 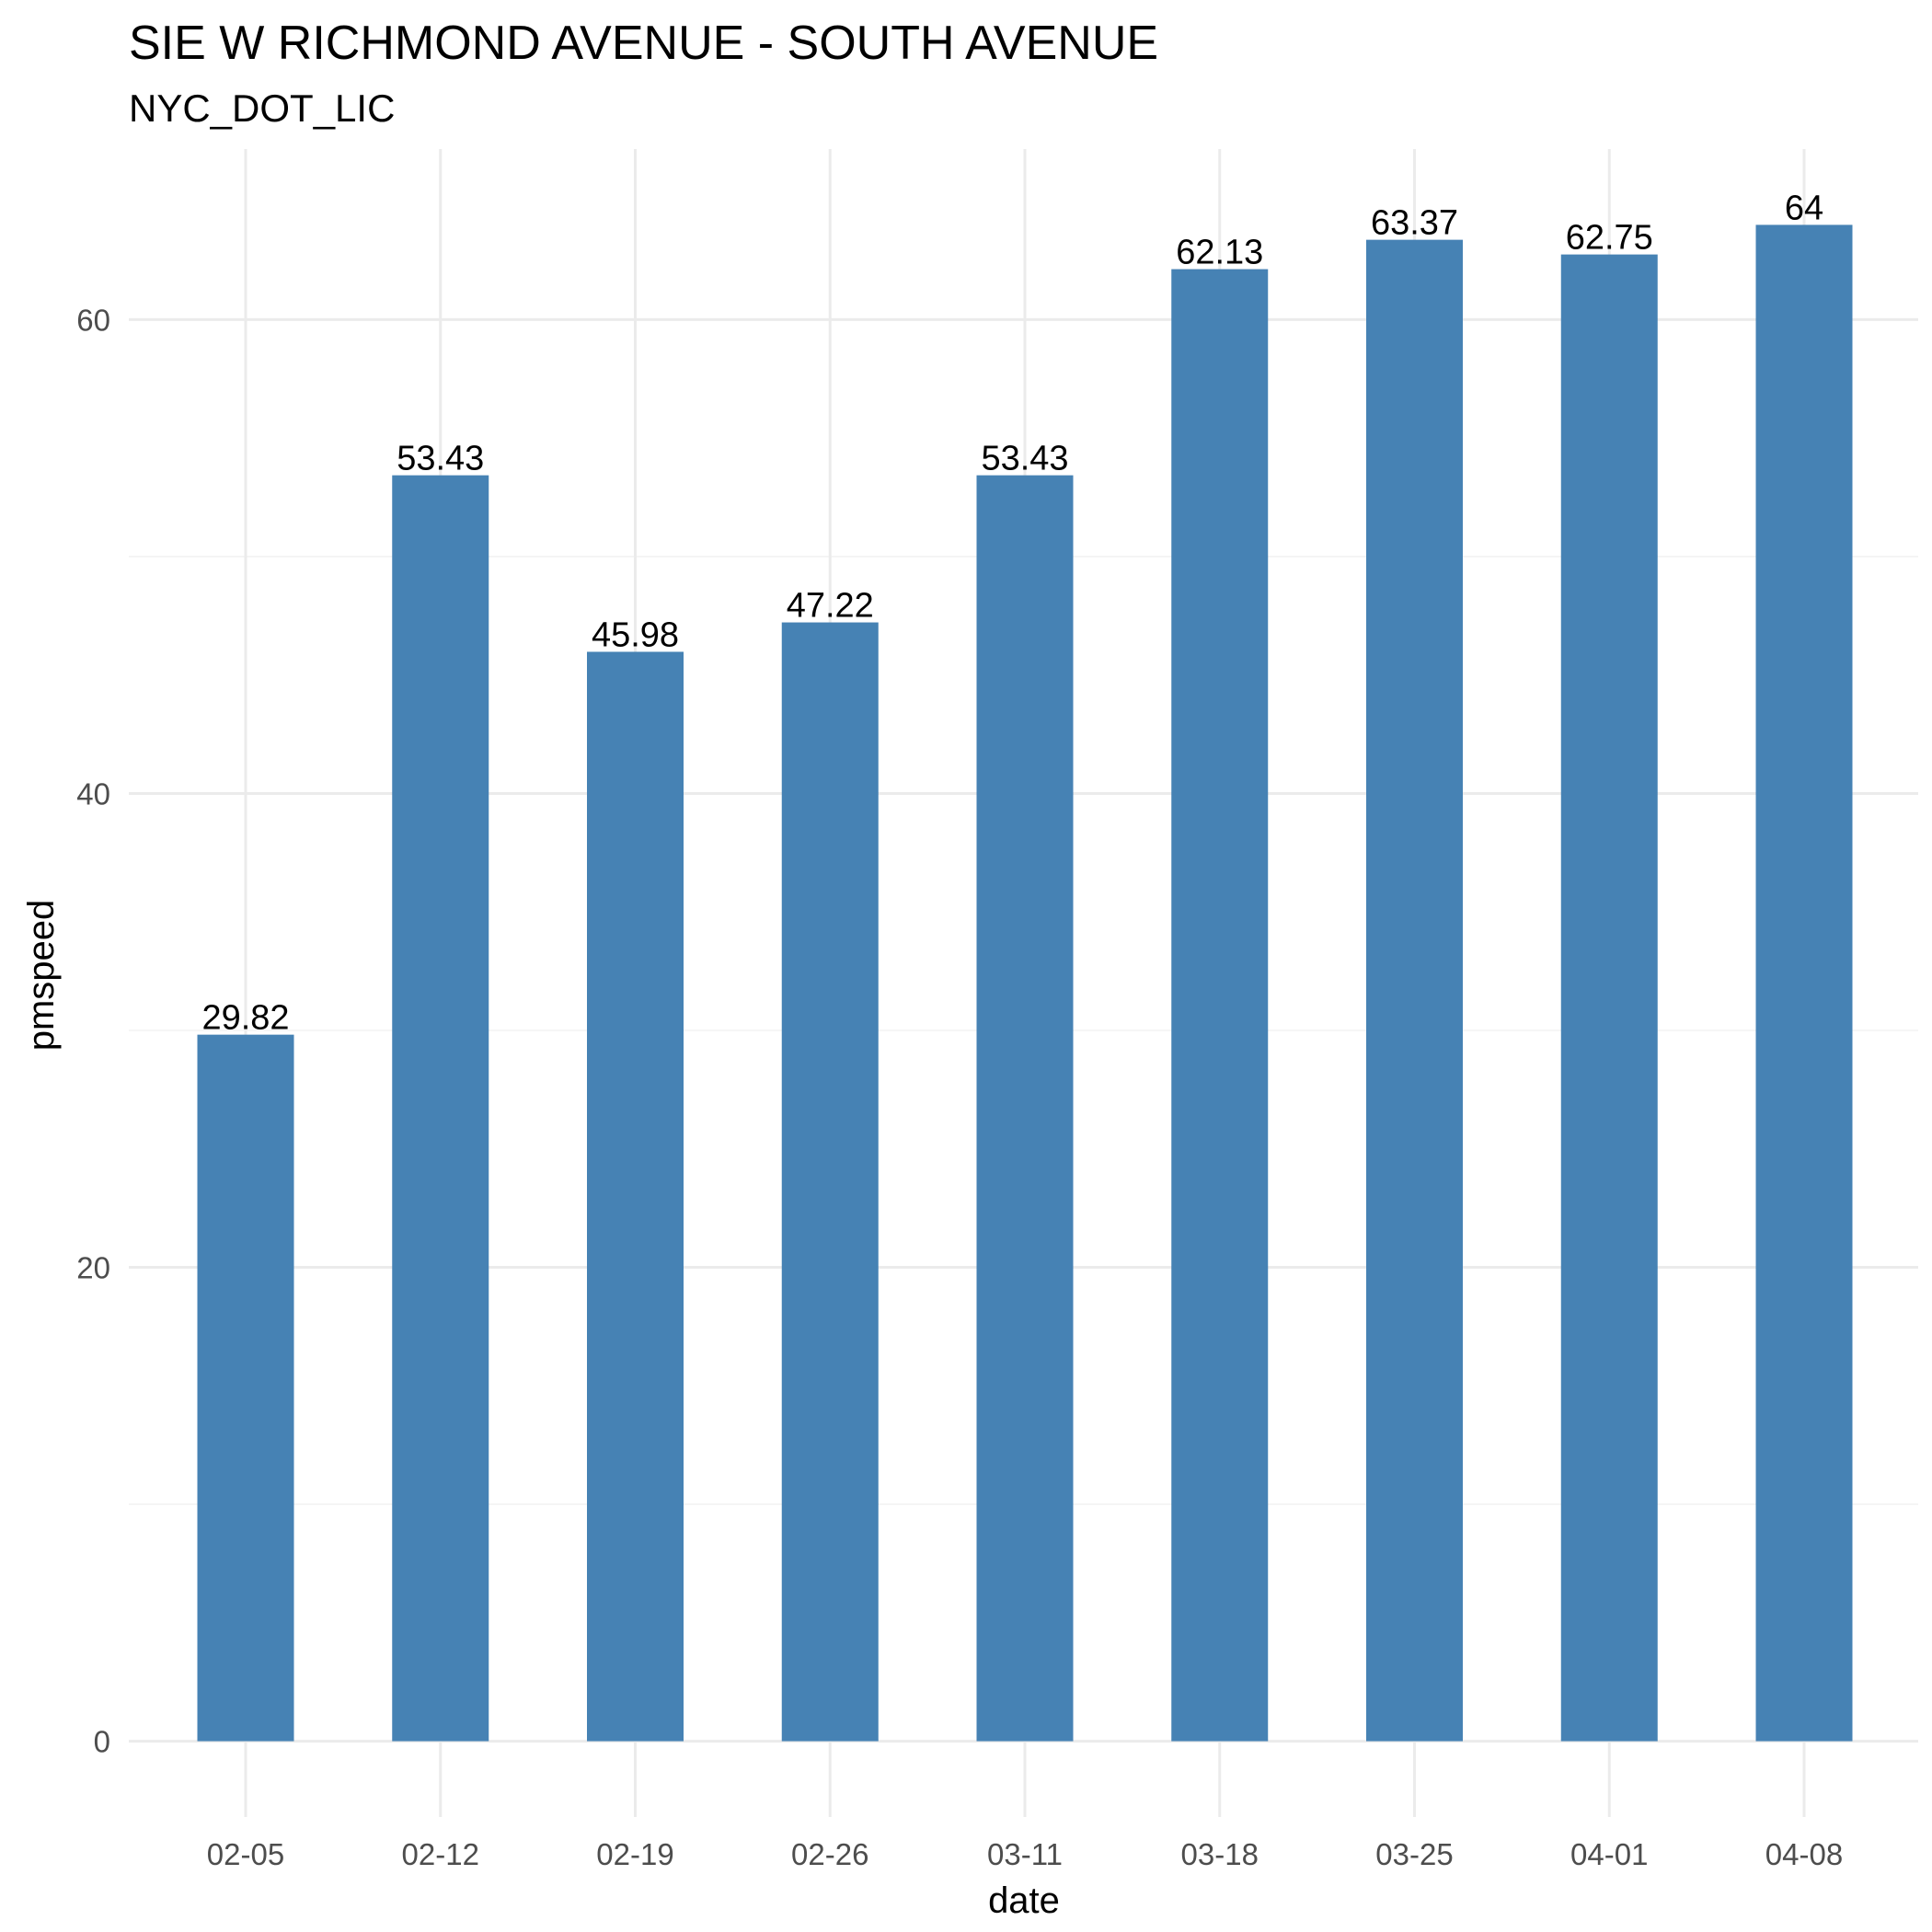 What do you see at coordinates (829, 1854) in the screenshot?
I see `x-tick-label: 02-26` at bounding box center [829, 1854].